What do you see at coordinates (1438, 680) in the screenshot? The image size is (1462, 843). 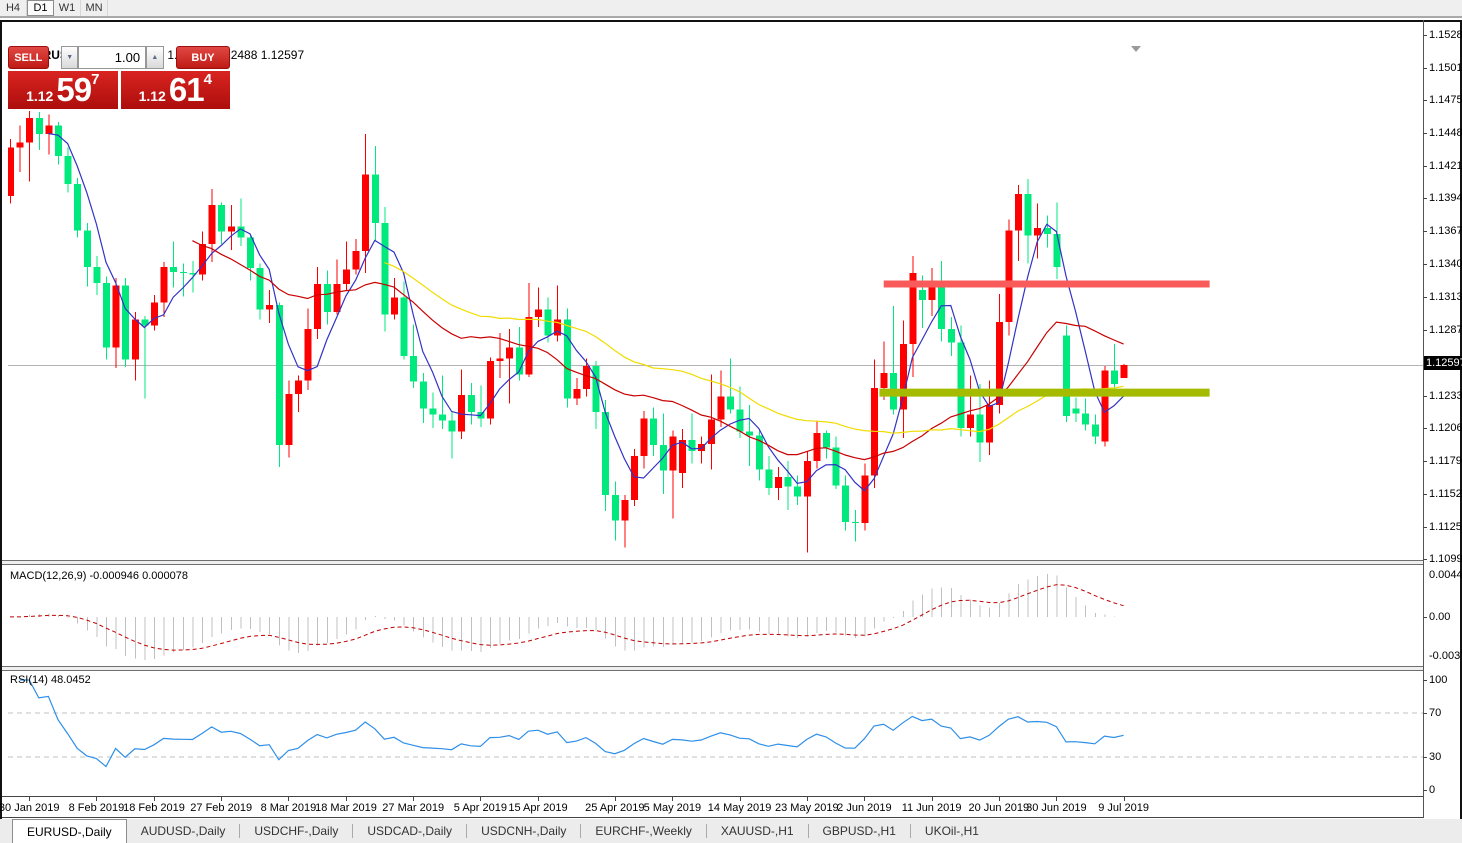 I see `rsi-axis-label: 100` at bounding box center [1438, 680].